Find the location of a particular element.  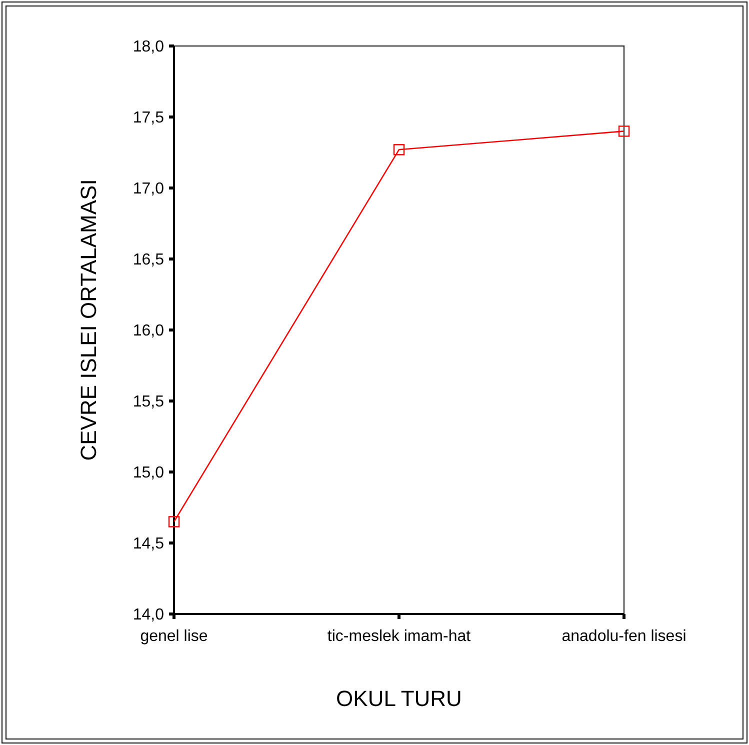

y-tick-label: 16,5 is located at coordinates (148, 260).